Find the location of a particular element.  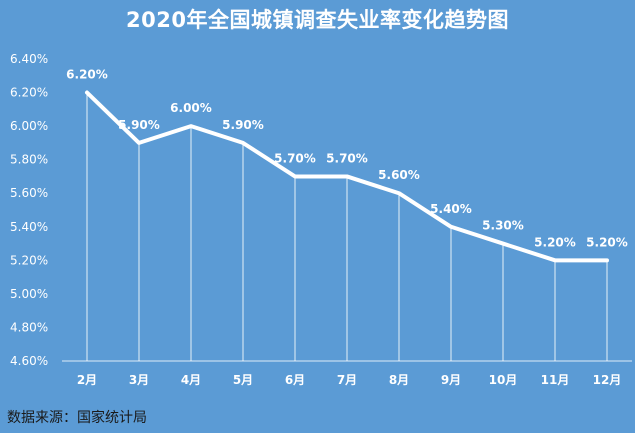

y-tick-label: 6.00% is located at coordinates (29, 126).